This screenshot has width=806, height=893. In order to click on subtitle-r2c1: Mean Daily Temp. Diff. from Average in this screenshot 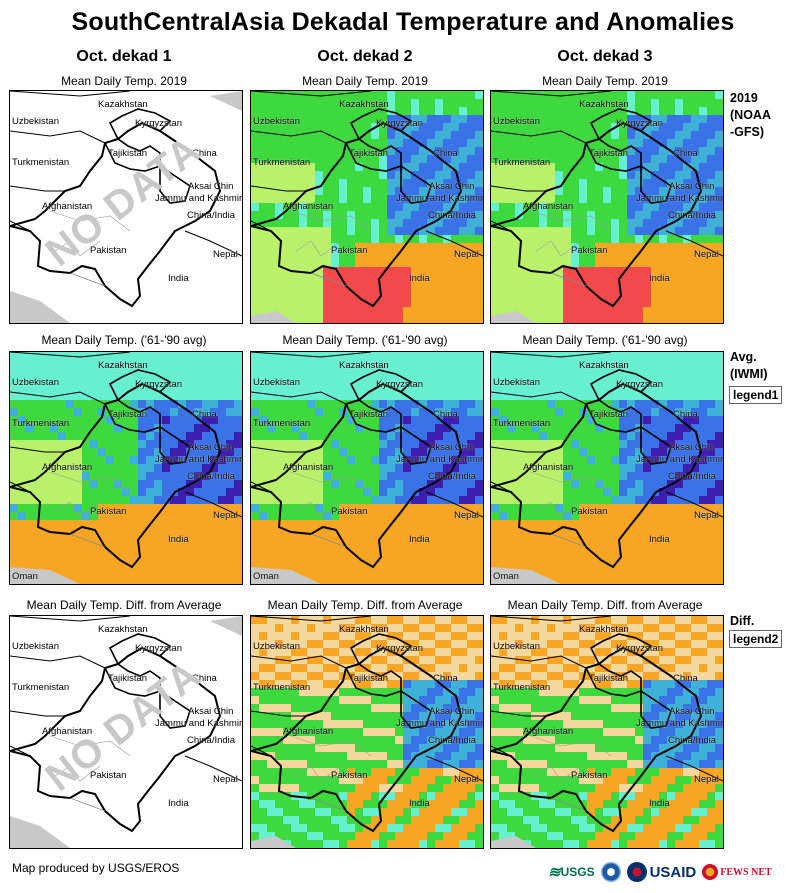, I will do `click(365, 605)`.